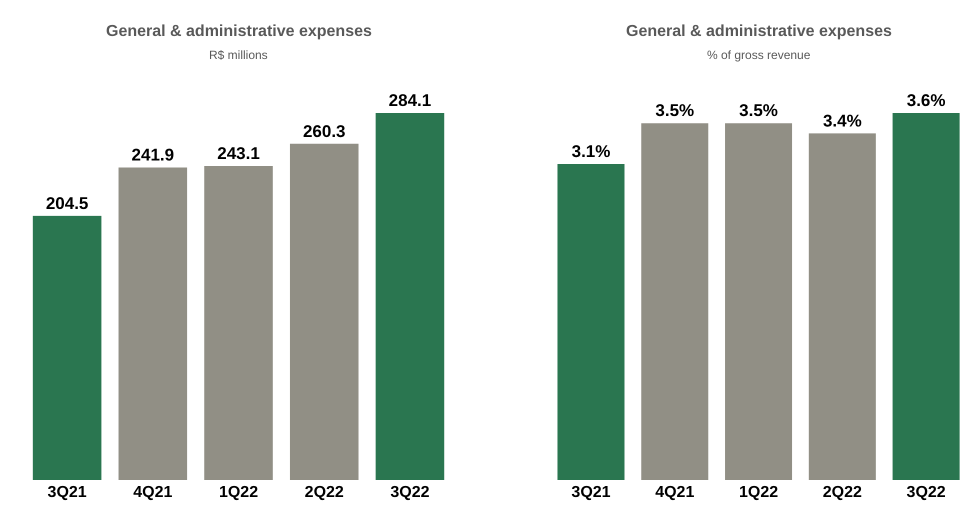 This screenshot has height=513, width=973. I want to click on data-label: 3.4%, so click(842, 120).